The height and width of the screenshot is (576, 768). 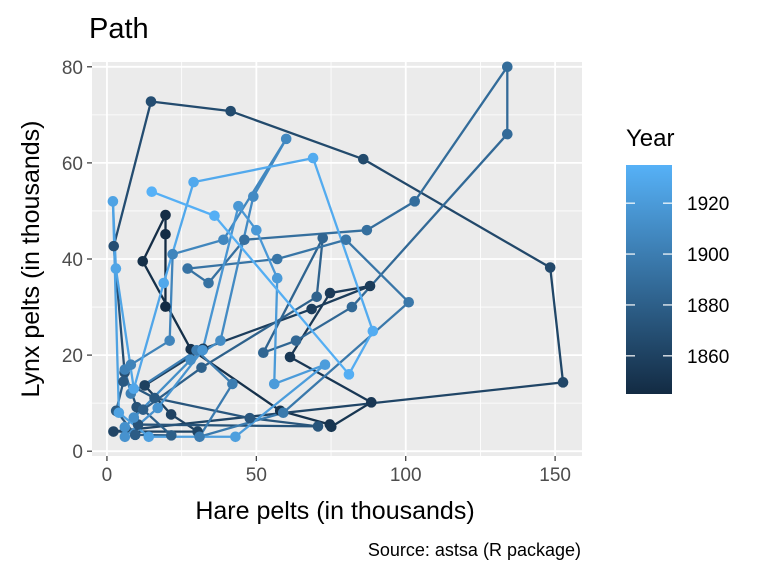 What do you see at coordinates (336, 471) in the screenshot?
I see `x-axis-ticks: 0 50 100 150` at bounding box center [336, 471].